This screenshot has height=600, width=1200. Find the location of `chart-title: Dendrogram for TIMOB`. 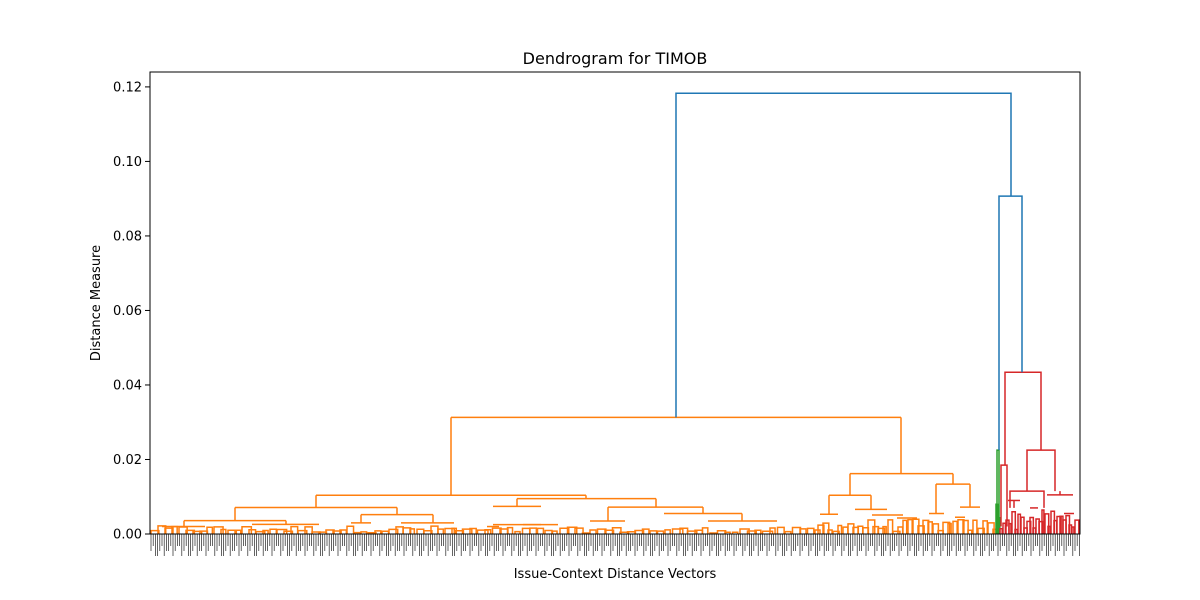

chart-title: Dendrogram for TIMOB is located at coordinates (615, 58).